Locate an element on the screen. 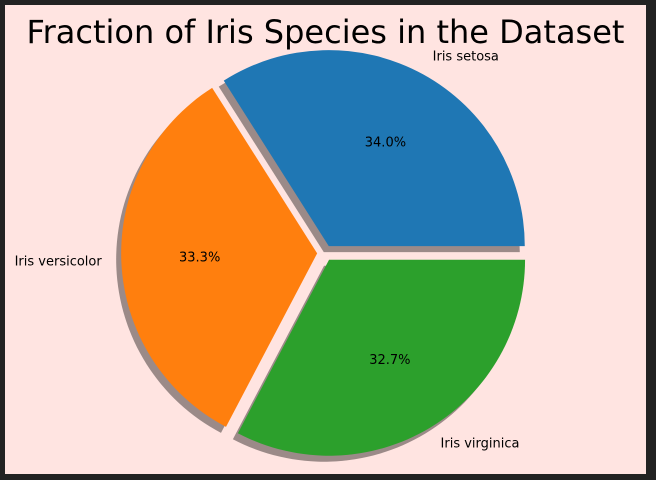 This screenshot has width=656, height=480. slice-percent-iris-virginica: 32.7% is located at coordinates (389, 360).